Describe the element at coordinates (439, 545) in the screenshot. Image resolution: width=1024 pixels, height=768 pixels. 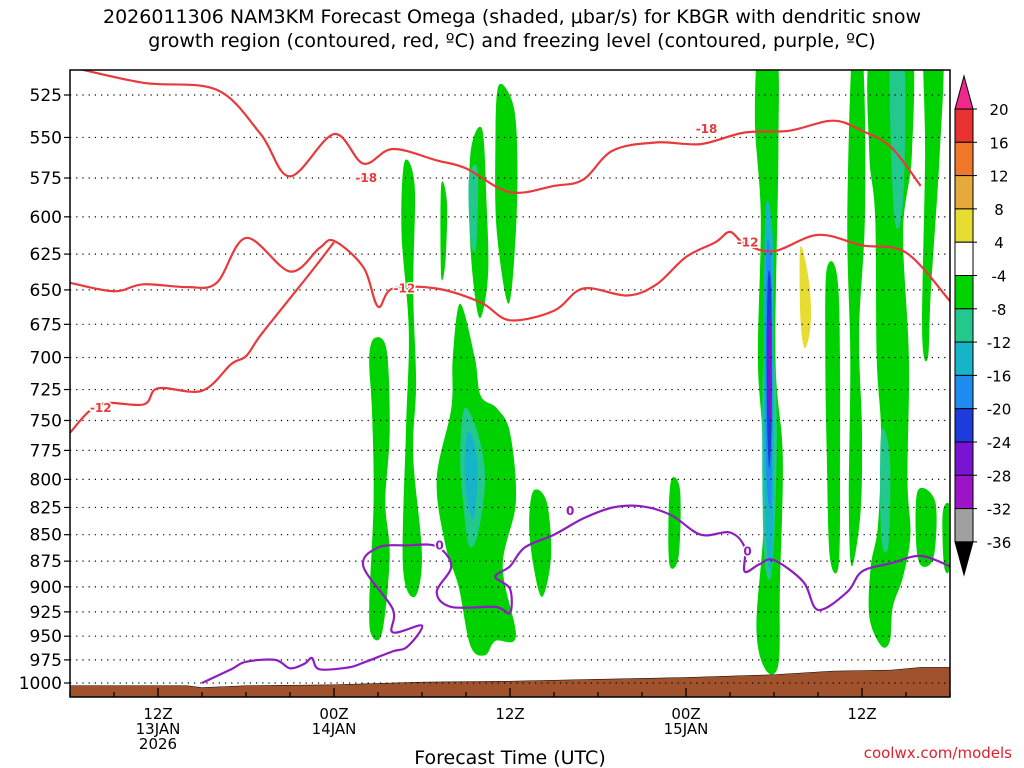
I see `freezing-label-a: 0` at that location.